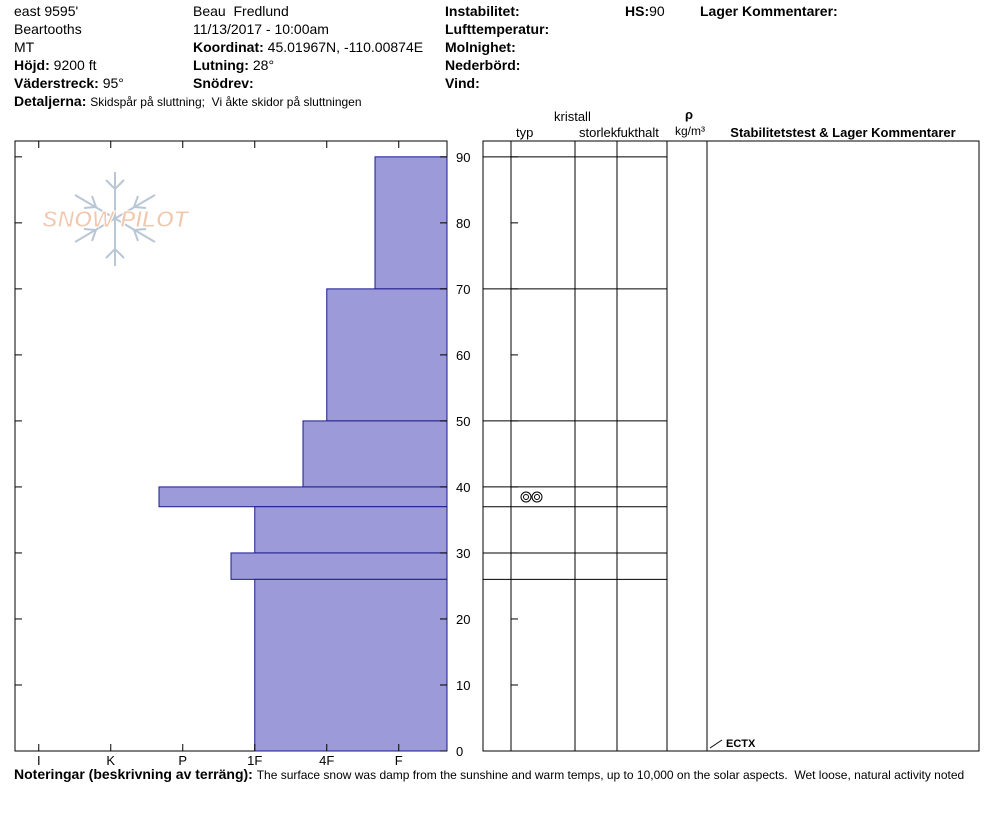 The height and width of the screenshot is (840, 994). I want to click on logo-text: SNOW PILOT, so click(116, 219).